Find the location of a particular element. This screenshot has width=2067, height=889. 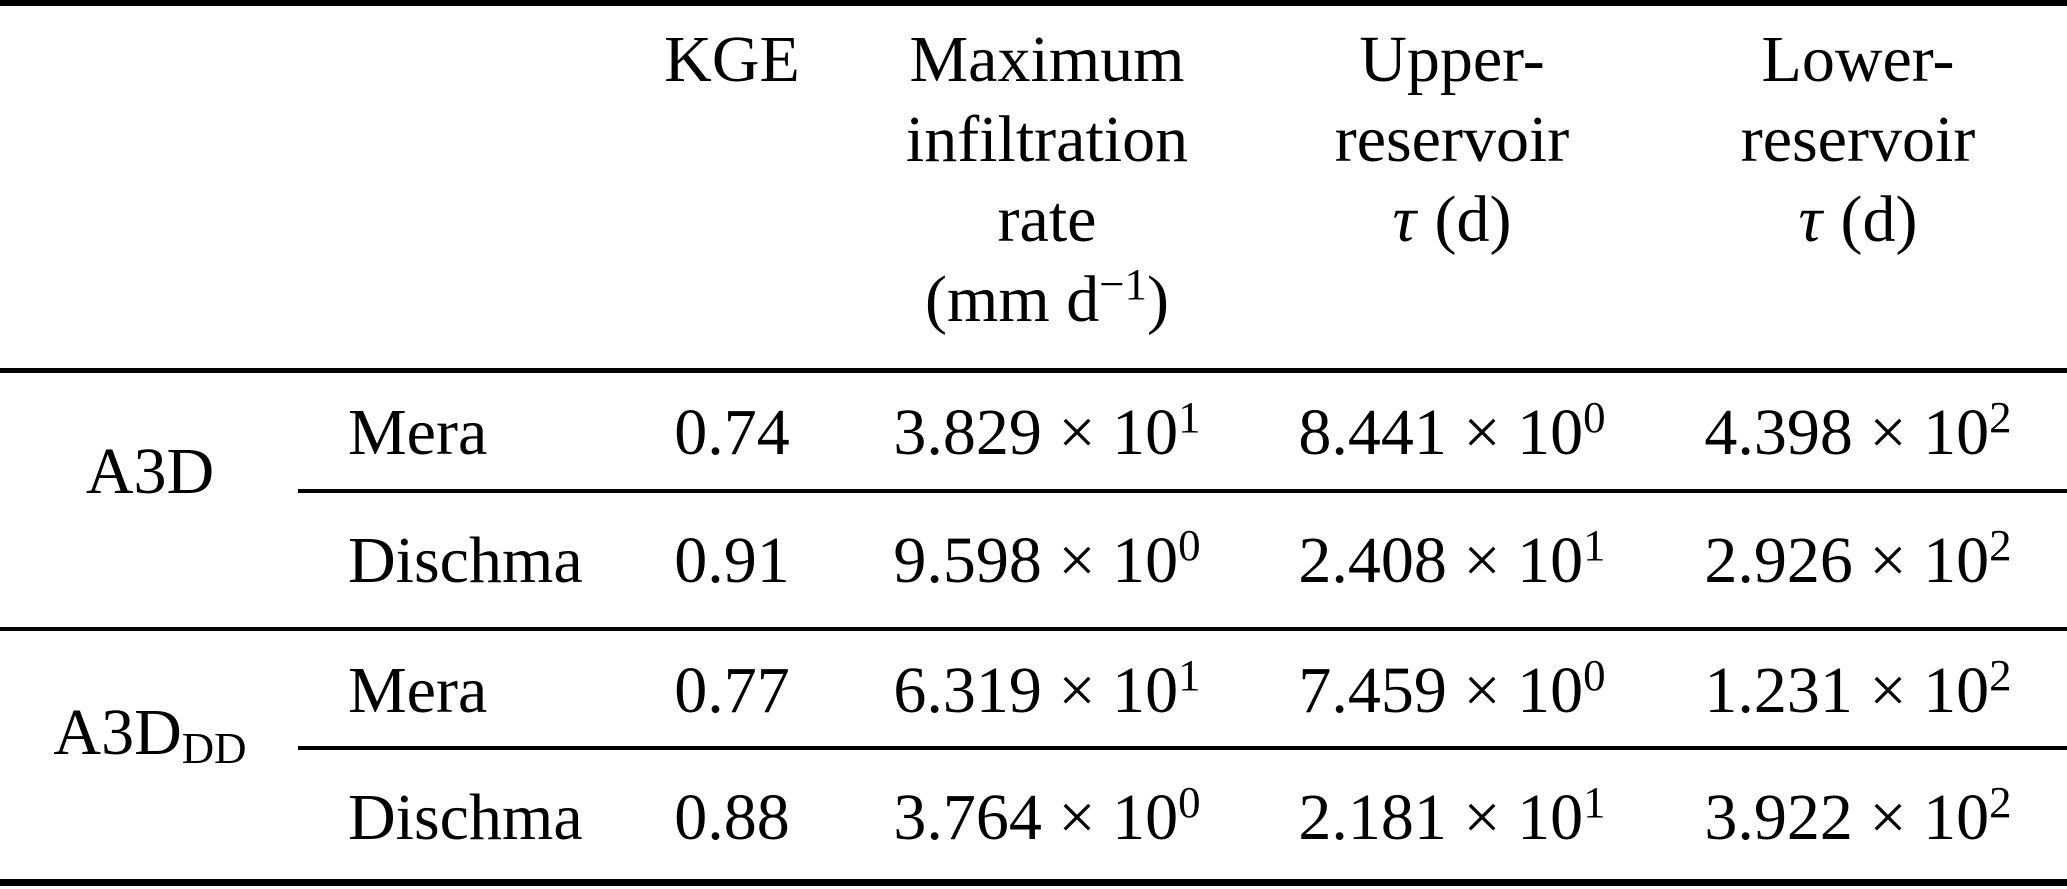

cell-a3d-dischma-kge: 0.91 is located at coordinates (732, 560).